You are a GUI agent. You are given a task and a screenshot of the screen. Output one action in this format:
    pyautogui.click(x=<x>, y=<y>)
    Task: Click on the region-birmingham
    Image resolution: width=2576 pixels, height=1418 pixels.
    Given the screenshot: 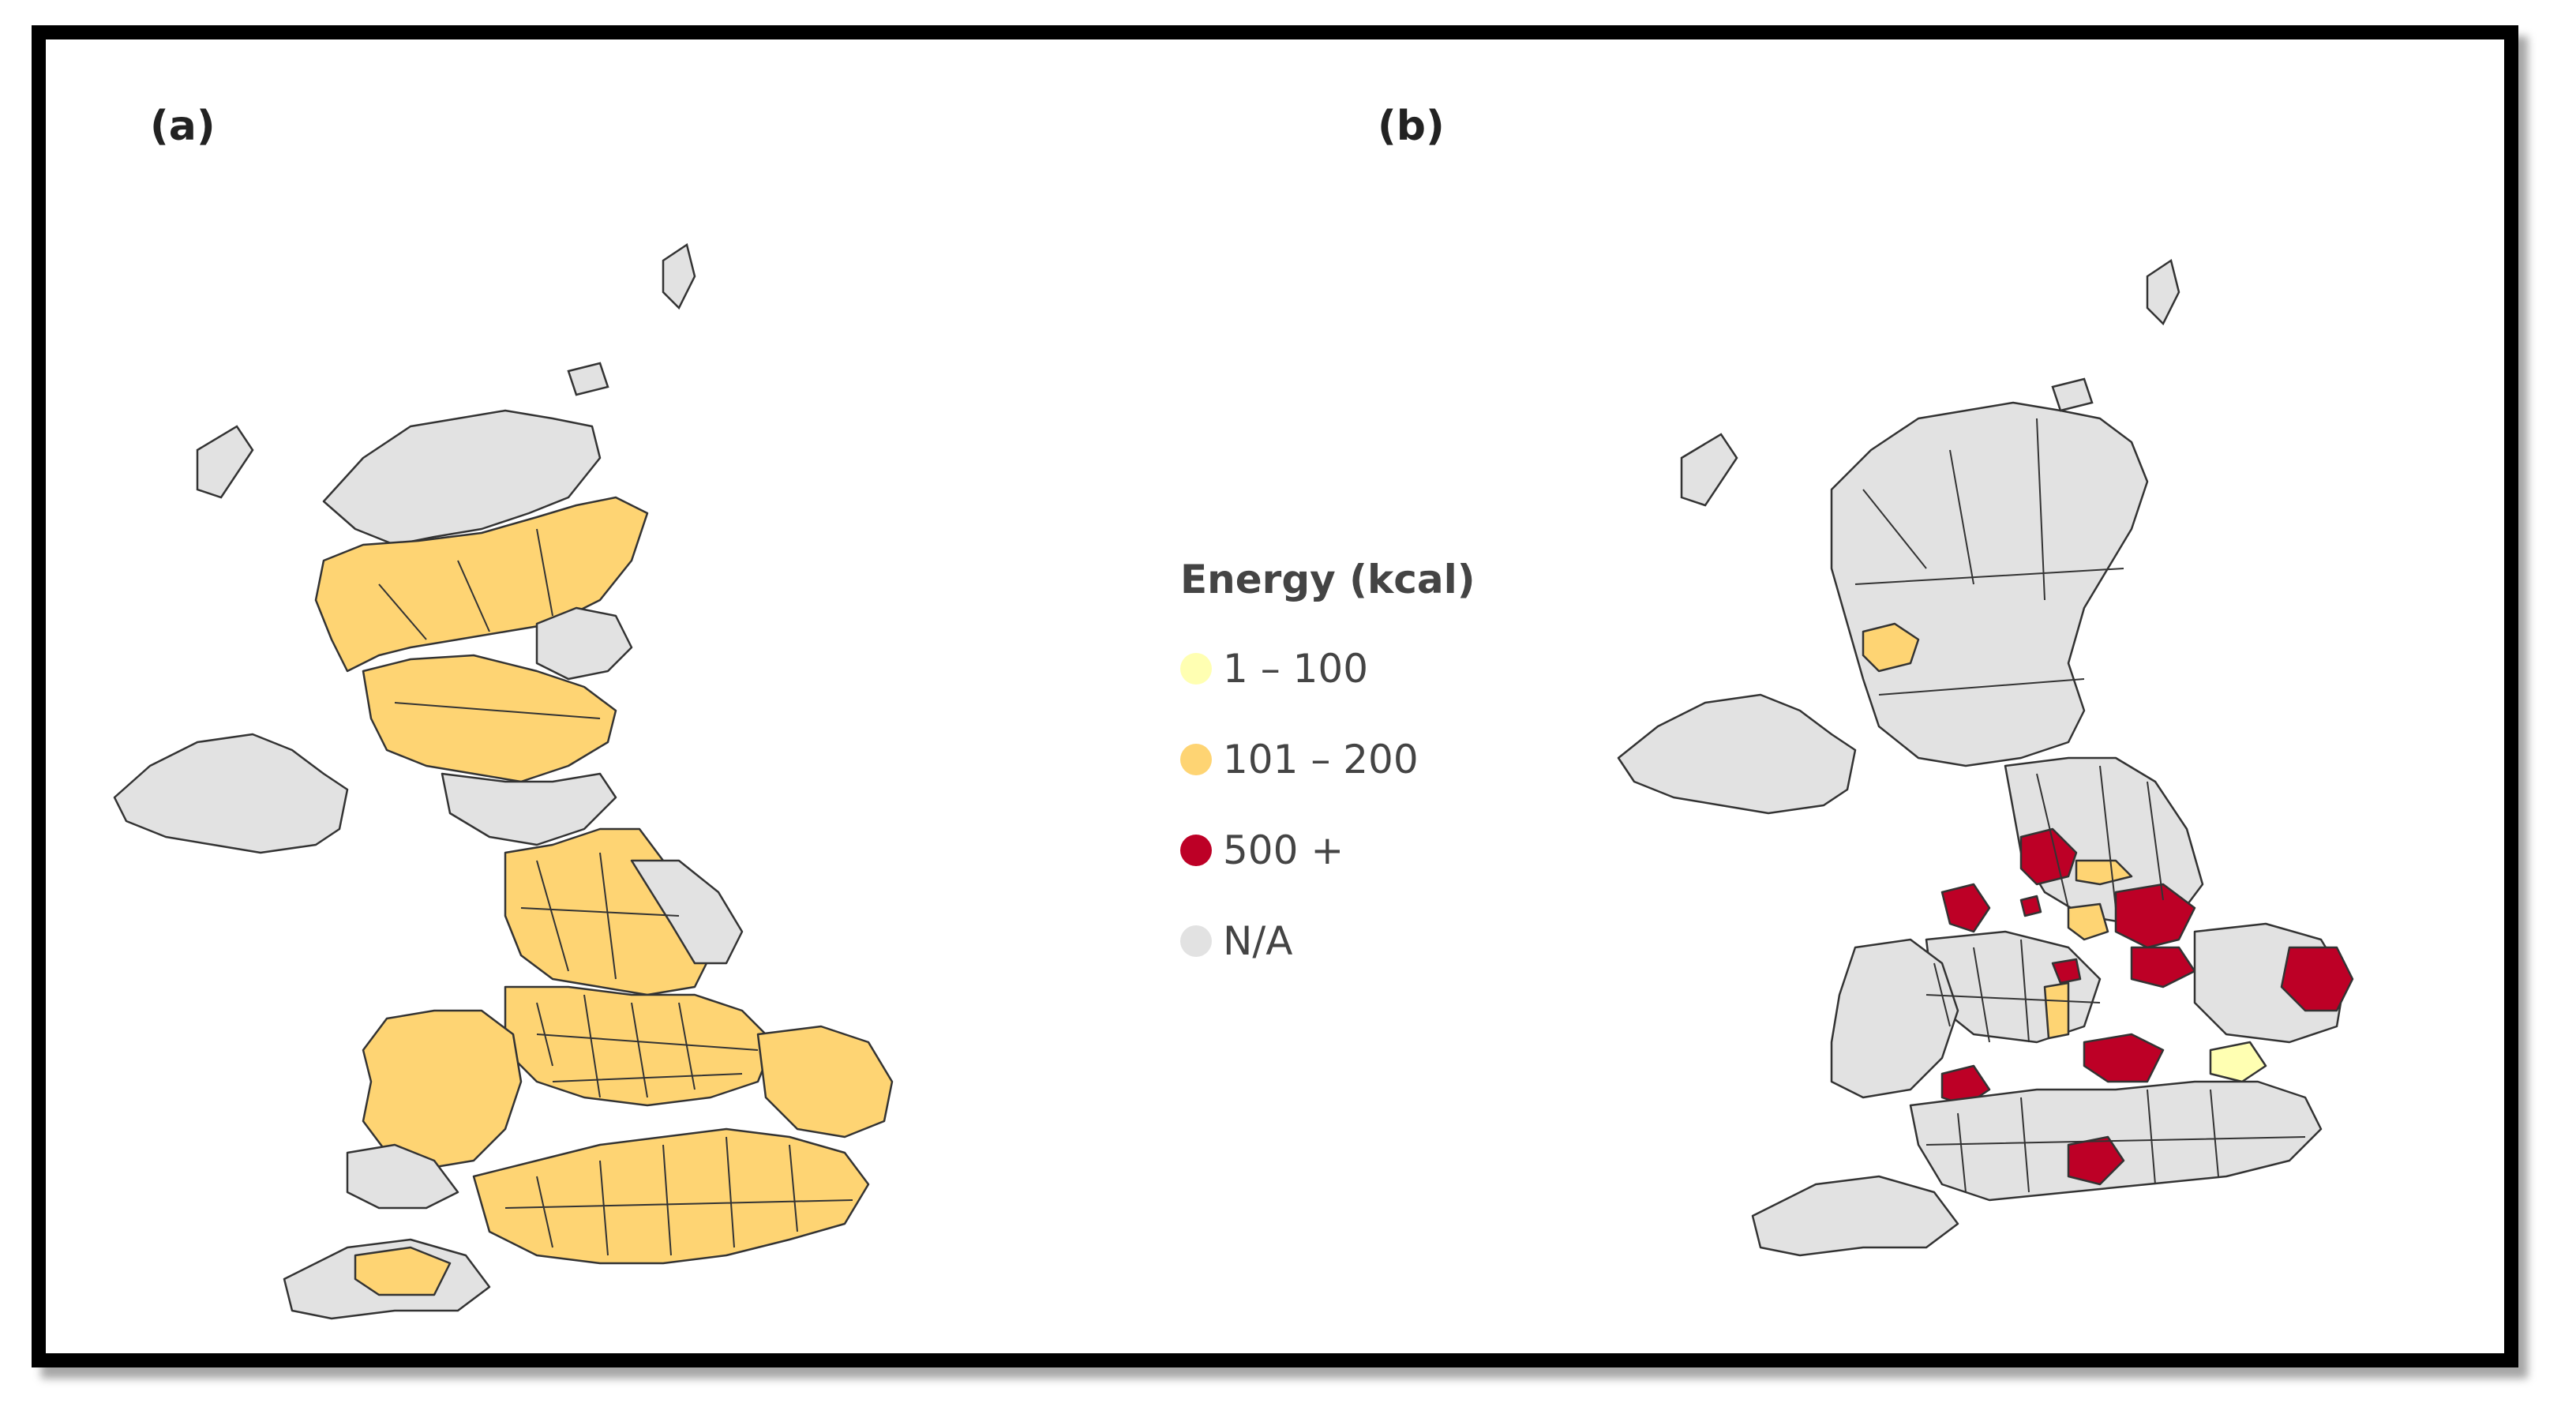 What is the action you would take?
    pyautogui.click(x=2066, y=971)
    